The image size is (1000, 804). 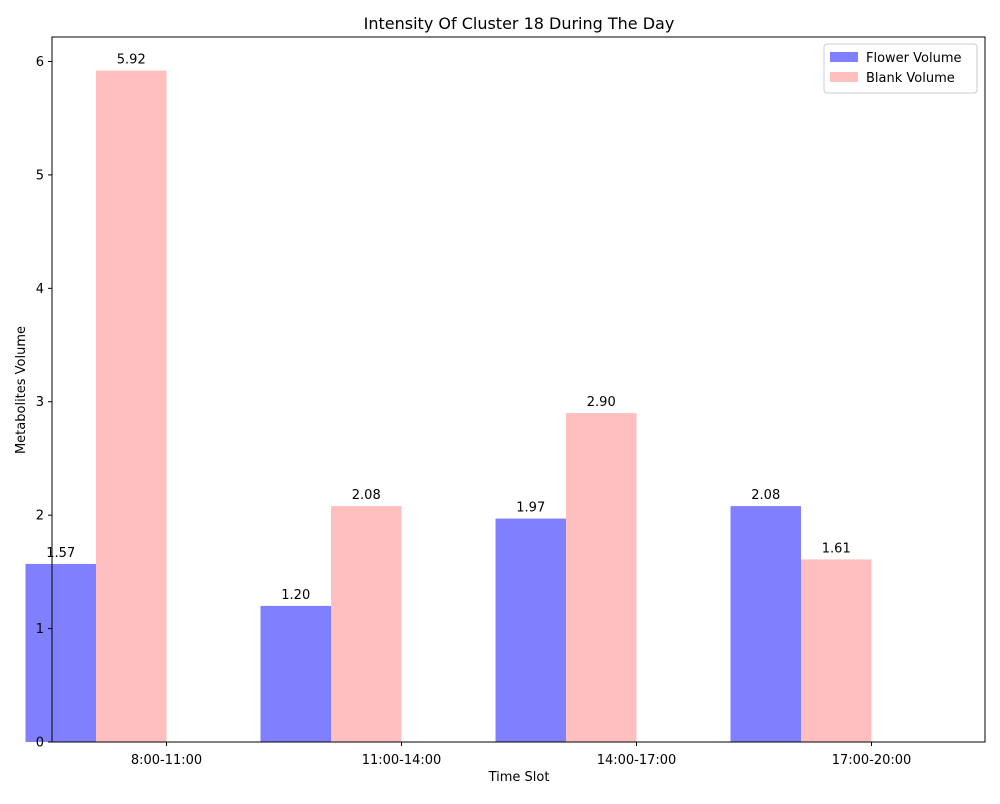 What do you see at coordinates (40, 175) in the screenshot?
I see `y-tick-label: 5` at bounding box center [40, 175].